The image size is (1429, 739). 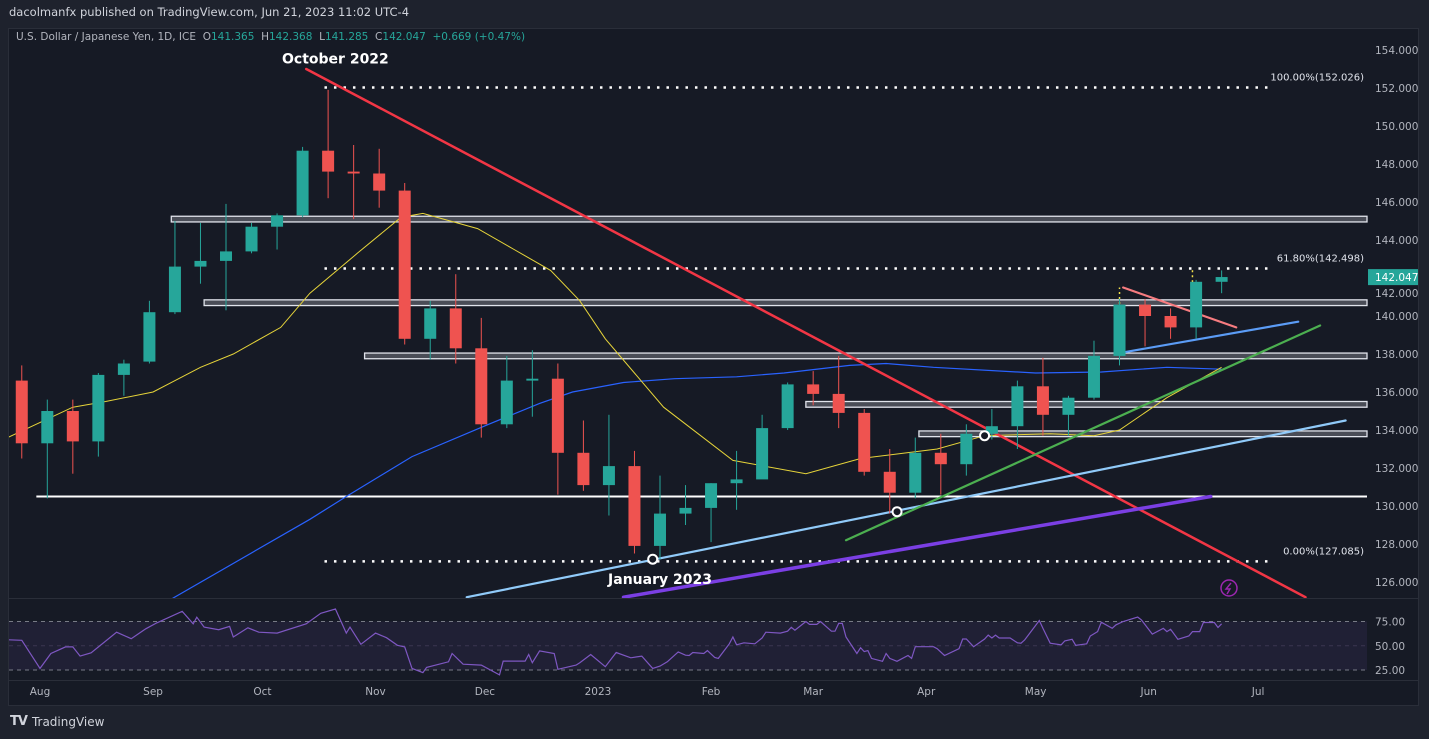 I want to click on price-tick-label: 150.000, so click(x=1396, y=127).